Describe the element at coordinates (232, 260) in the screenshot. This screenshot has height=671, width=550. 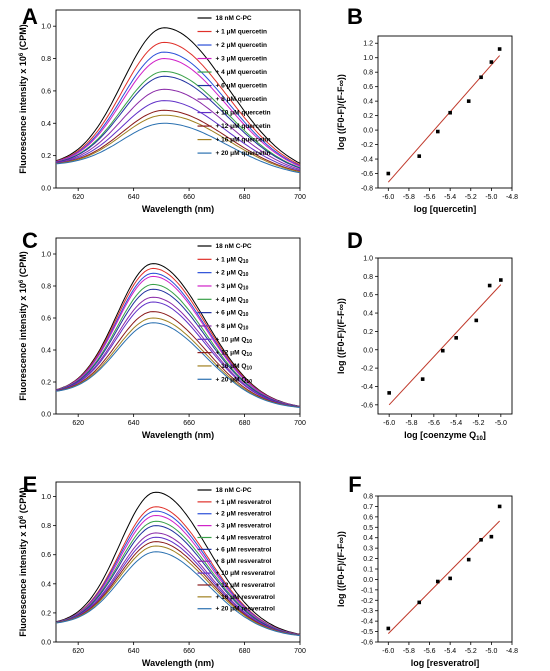
I see `legend-entry: + 1 μM Q10` at that location.